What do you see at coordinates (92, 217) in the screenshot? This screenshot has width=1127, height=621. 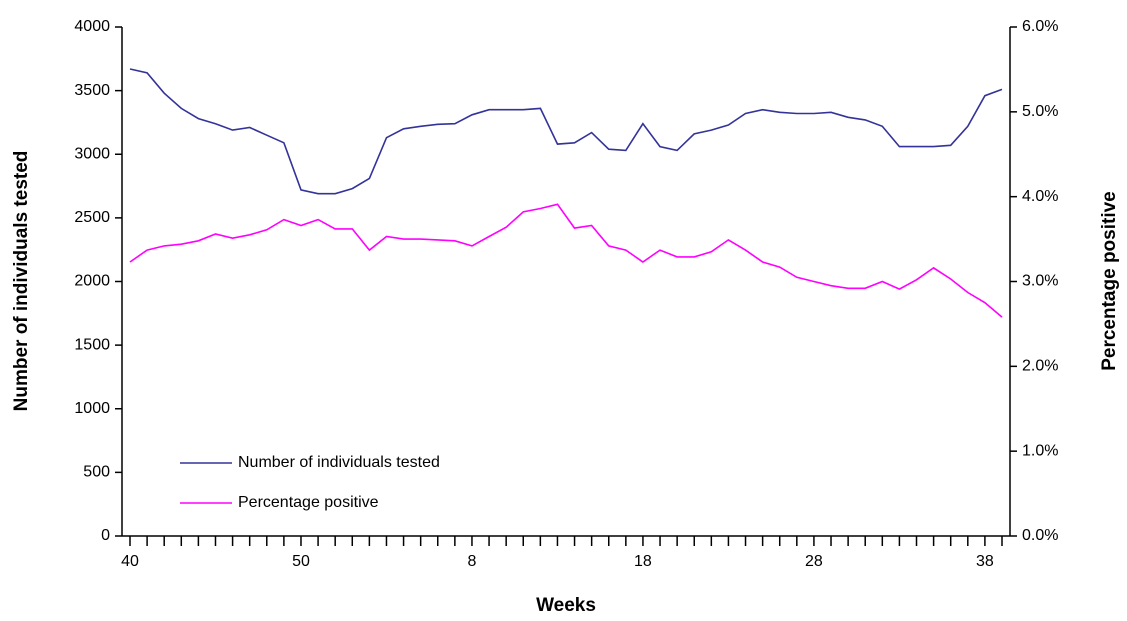 I see `y-tick-label: 2500` at bounding box center [92, 217].